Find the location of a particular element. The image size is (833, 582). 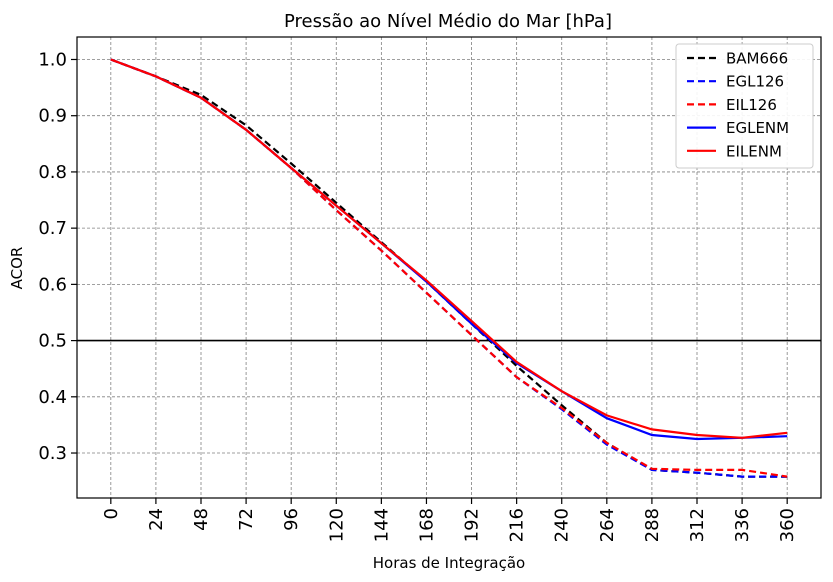

x-tick-label: 216 is located at coordinates (517, 525).